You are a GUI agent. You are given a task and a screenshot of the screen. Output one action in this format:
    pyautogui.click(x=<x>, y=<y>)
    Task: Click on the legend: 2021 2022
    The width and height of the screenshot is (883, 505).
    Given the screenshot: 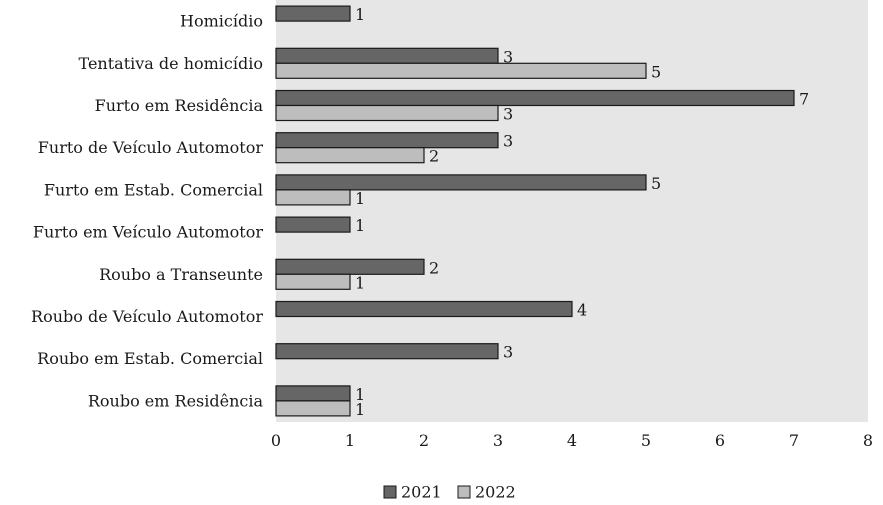 What is the action you would take?
    pyautogui.click(x=449, y=492)
    